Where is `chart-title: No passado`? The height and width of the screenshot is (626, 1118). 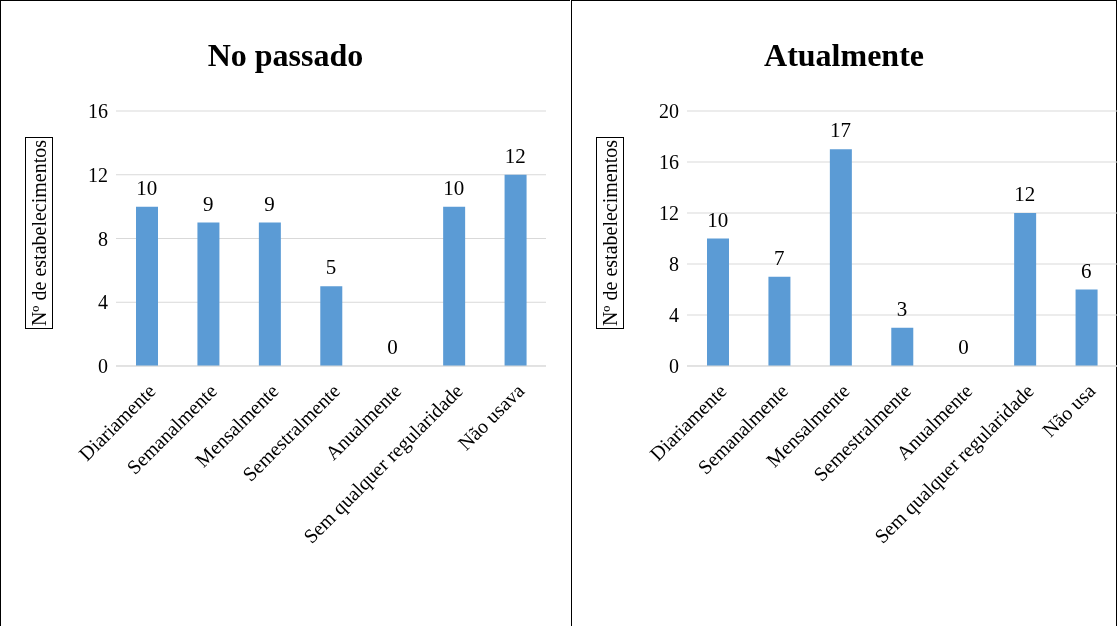 chart-title: No passado is located at coordinates (285, 55).